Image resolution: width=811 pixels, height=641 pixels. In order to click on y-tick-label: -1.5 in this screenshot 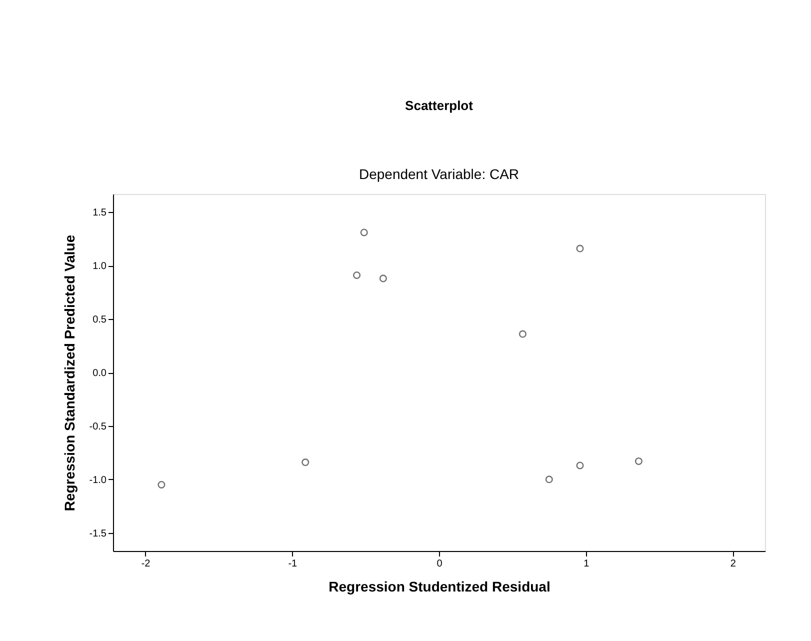, I will do `click(98, 534)`.